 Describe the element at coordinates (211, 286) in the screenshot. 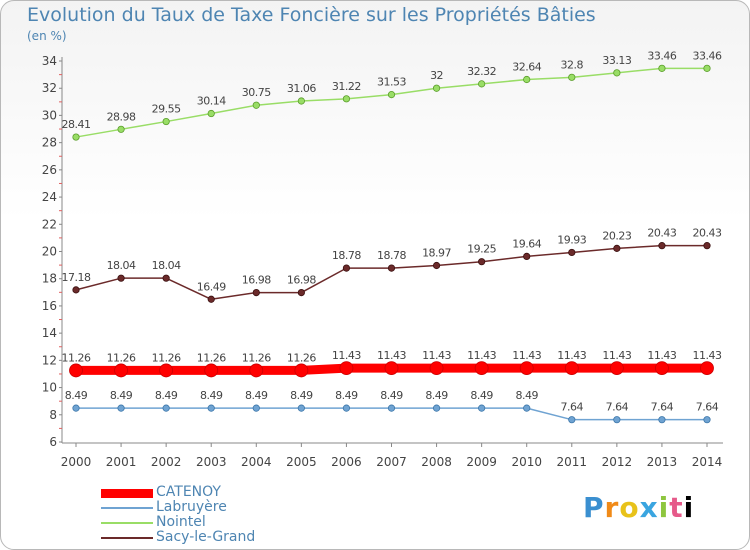

I see `data-label: 16.49` at that location.